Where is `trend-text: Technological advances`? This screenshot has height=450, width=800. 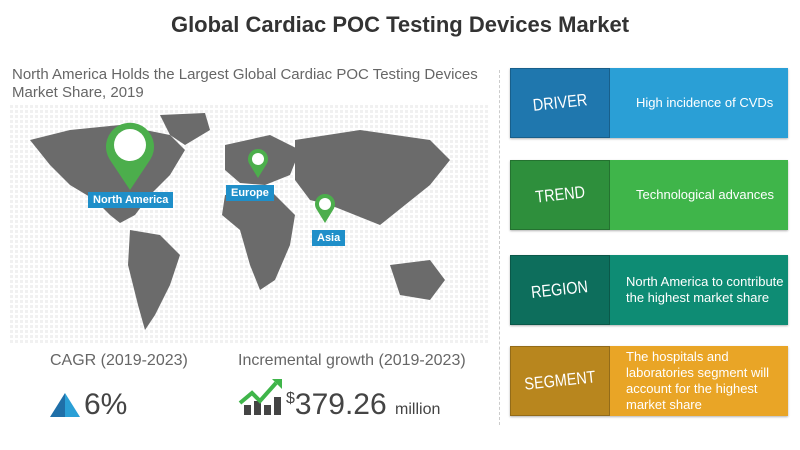
trend-text: Technological advances is located at coordinates (699, 195).